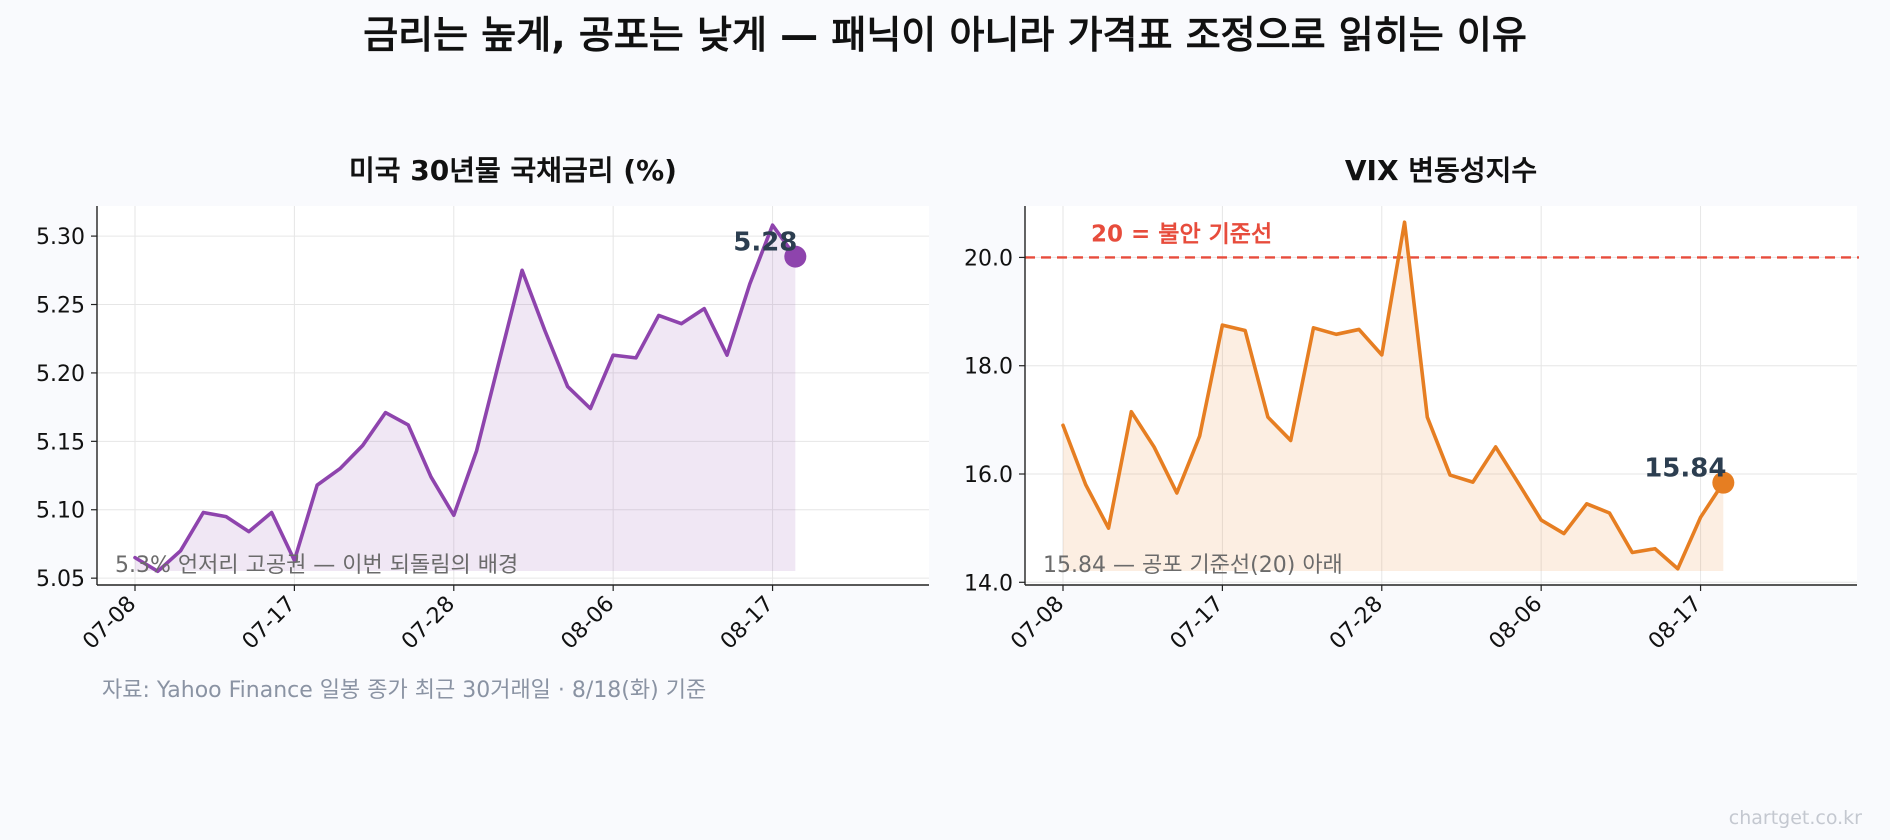 This screenshot has width=1890, height=840. What do you see at coordinates (1441, 170) in the screenshot?
I see `vix-panel-title: VIX 변동성지수` at bounding box center [1441, 170].